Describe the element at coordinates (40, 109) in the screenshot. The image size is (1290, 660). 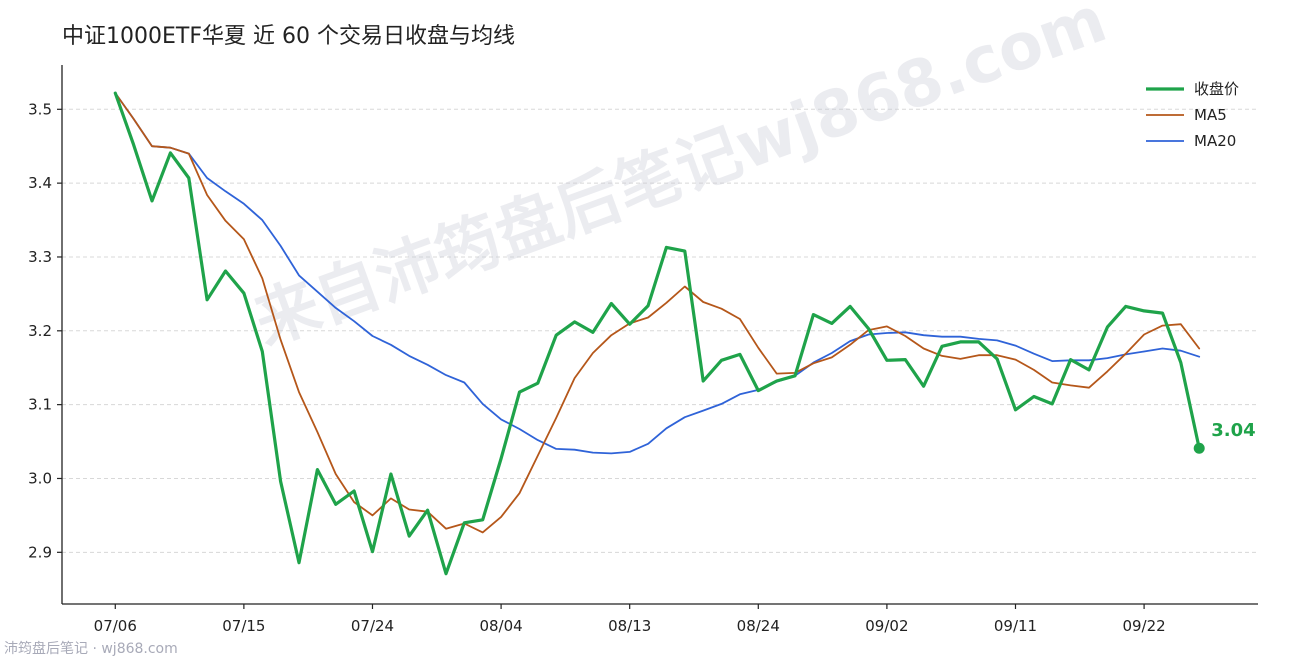
I see `y-tick-label: 3.5` at that location.